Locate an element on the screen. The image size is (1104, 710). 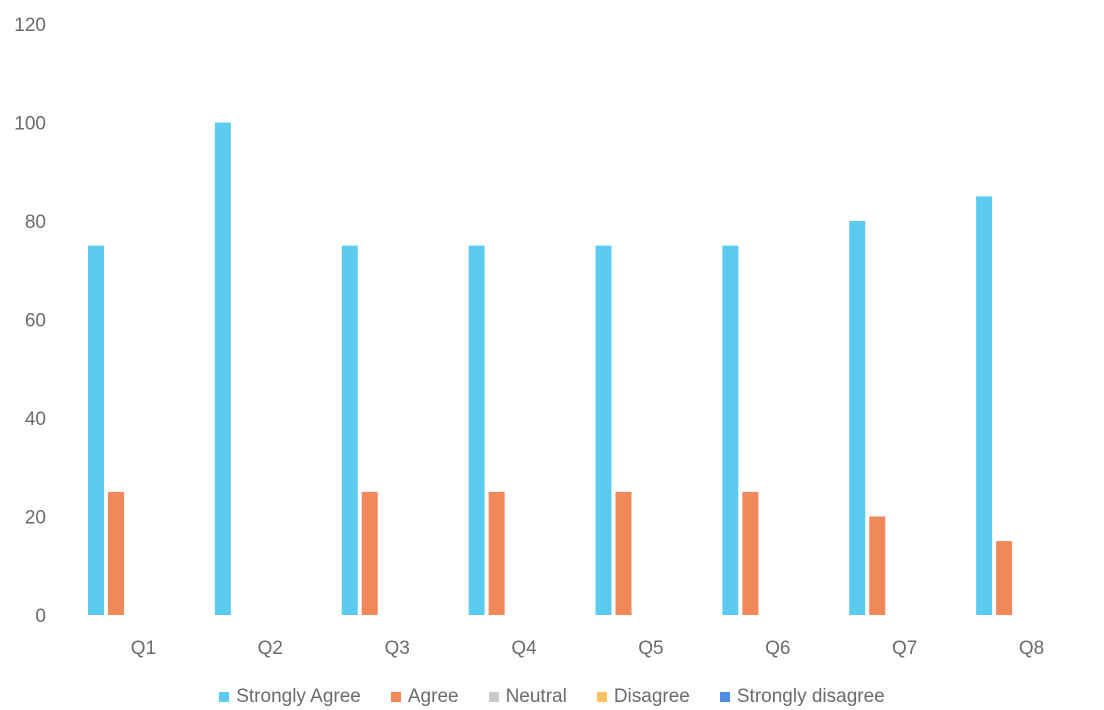
y-tick-label: 80 is located at coordinates (35, 222).